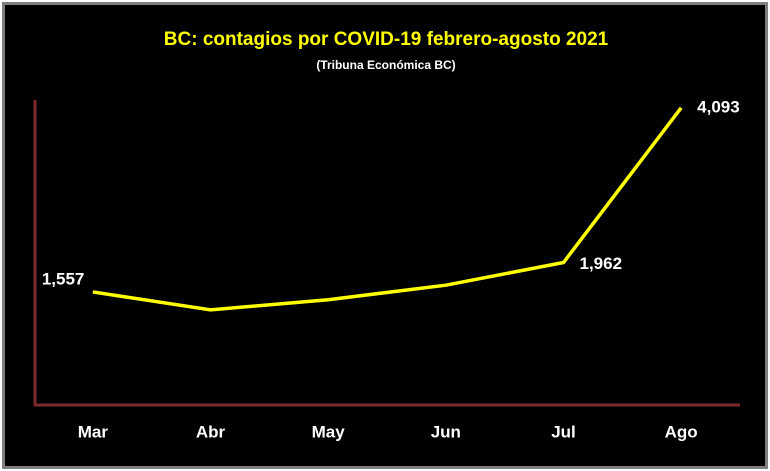 The image size is (770, 471). Describe the element at coordinates (211, 431) in the screenshot. I see `x-tick-label: Abr` at that location.